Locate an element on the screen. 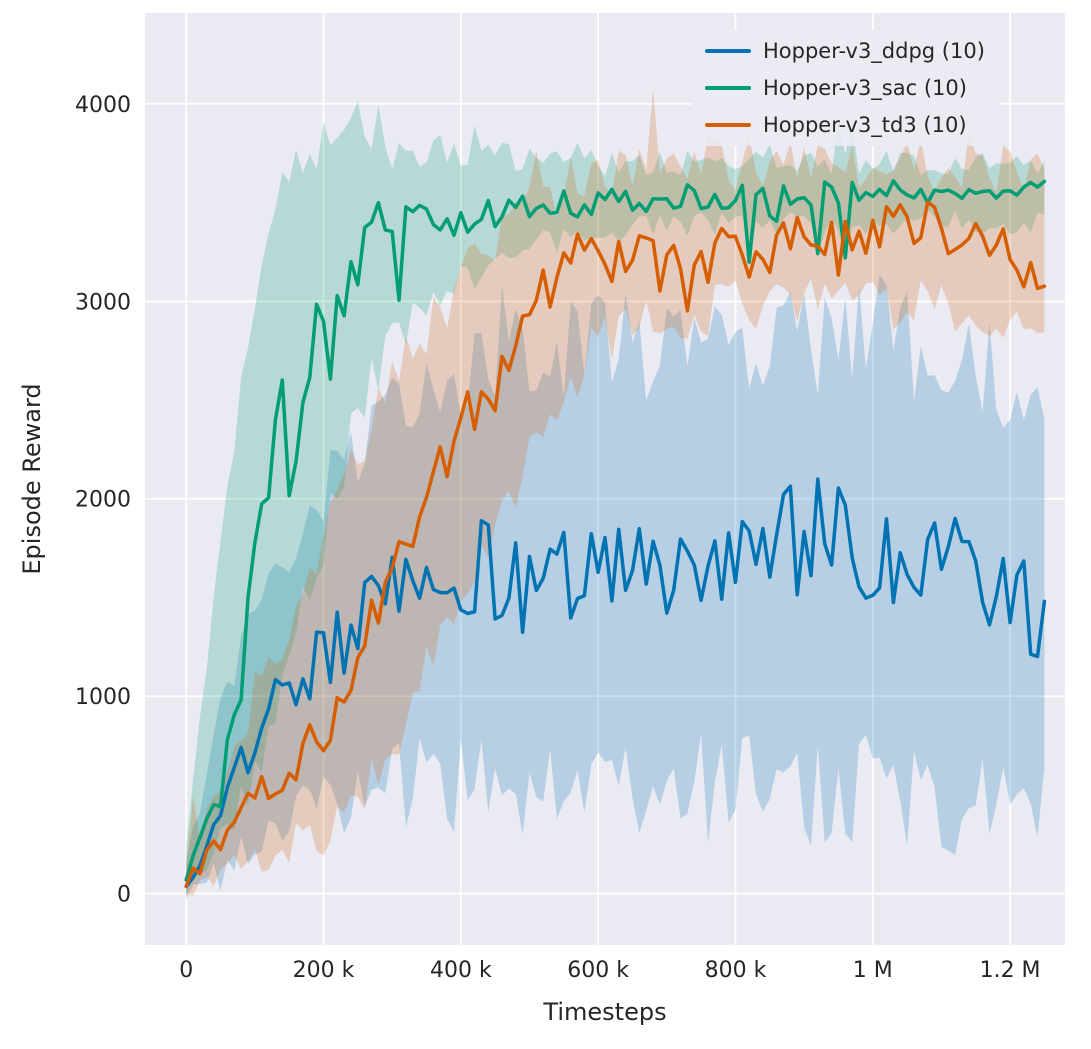 This screenshot has width=1091, height=1049. x-tick-label: 200 k is located at coordinates (324, 970).